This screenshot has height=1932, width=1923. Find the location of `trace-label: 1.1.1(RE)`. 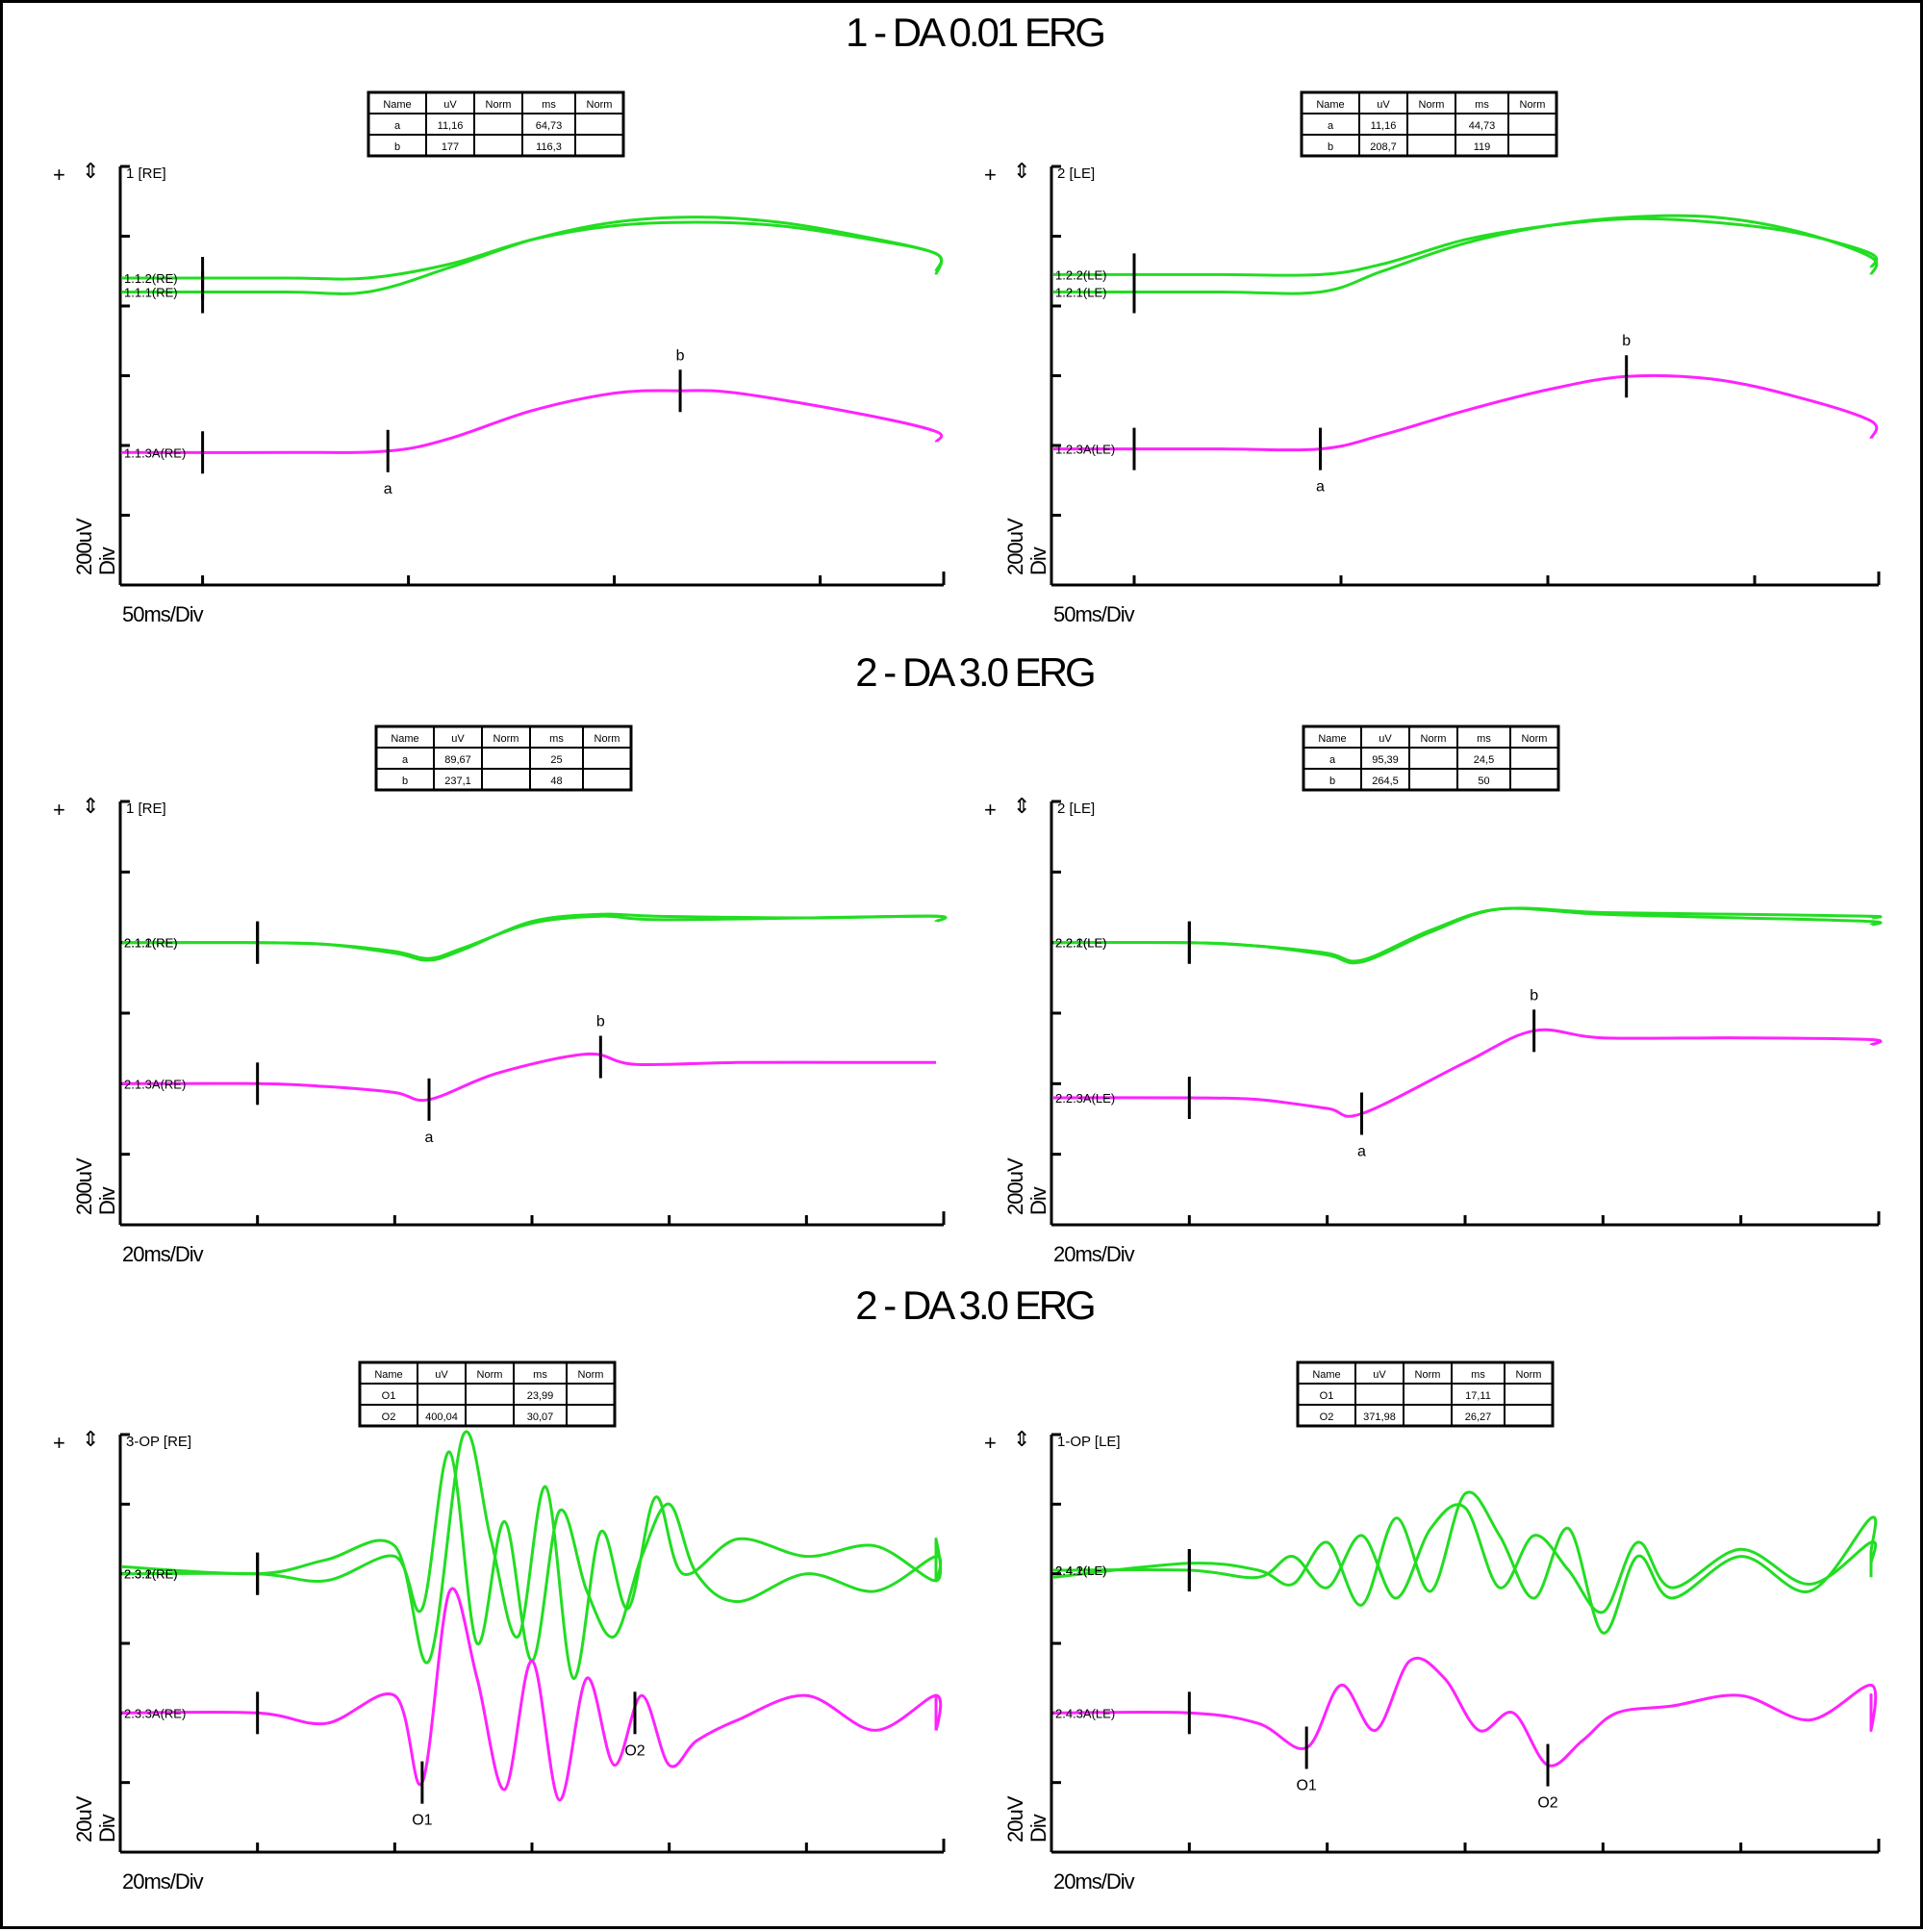

trace-label: 1.1.1(RE) is located at coordinates (151, 293).